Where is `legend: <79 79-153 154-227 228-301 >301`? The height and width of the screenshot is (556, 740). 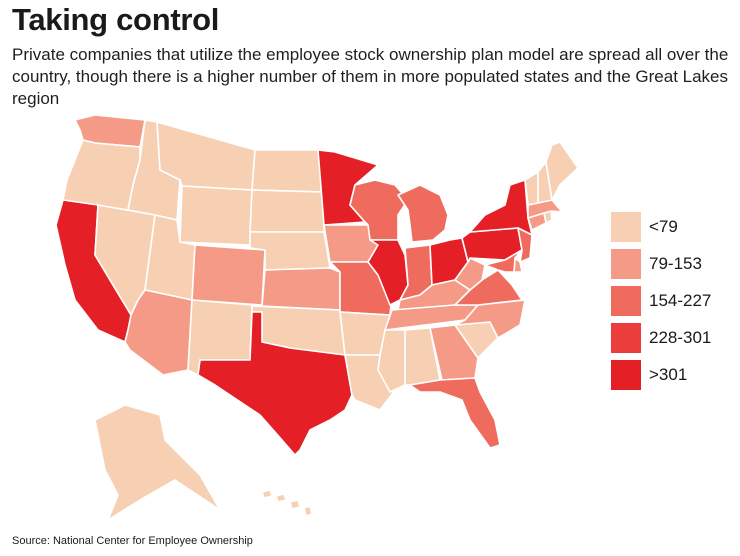
legend: <79 79-153 154-227 228-301 >301 is located at coordinates (661, 304).